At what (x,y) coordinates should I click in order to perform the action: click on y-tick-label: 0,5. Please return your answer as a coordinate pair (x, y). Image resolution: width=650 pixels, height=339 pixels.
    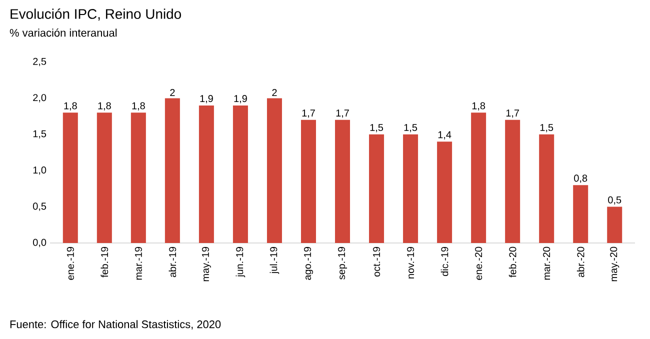
    Looking at the image, I should click on (39, 206).